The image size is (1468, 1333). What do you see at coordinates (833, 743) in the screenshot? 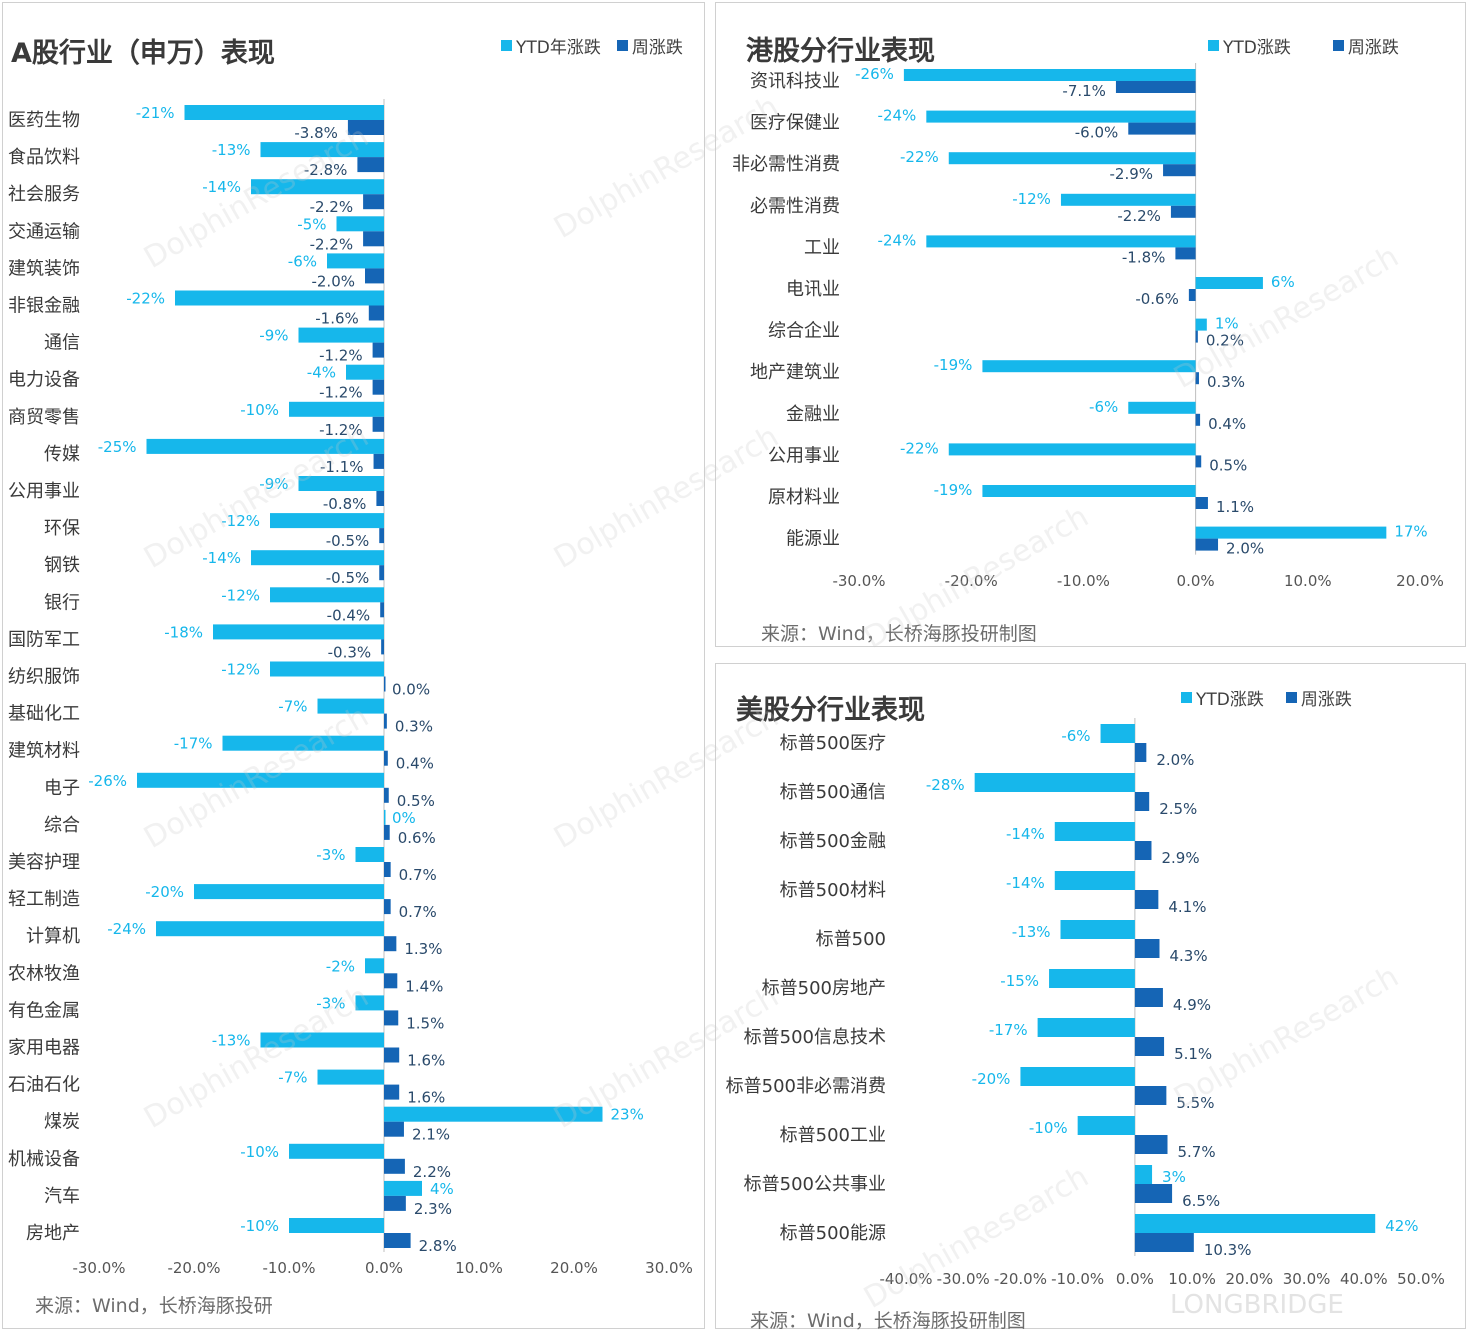
I see `category-label: 标普500医疗` at bounding box center [833, 743].